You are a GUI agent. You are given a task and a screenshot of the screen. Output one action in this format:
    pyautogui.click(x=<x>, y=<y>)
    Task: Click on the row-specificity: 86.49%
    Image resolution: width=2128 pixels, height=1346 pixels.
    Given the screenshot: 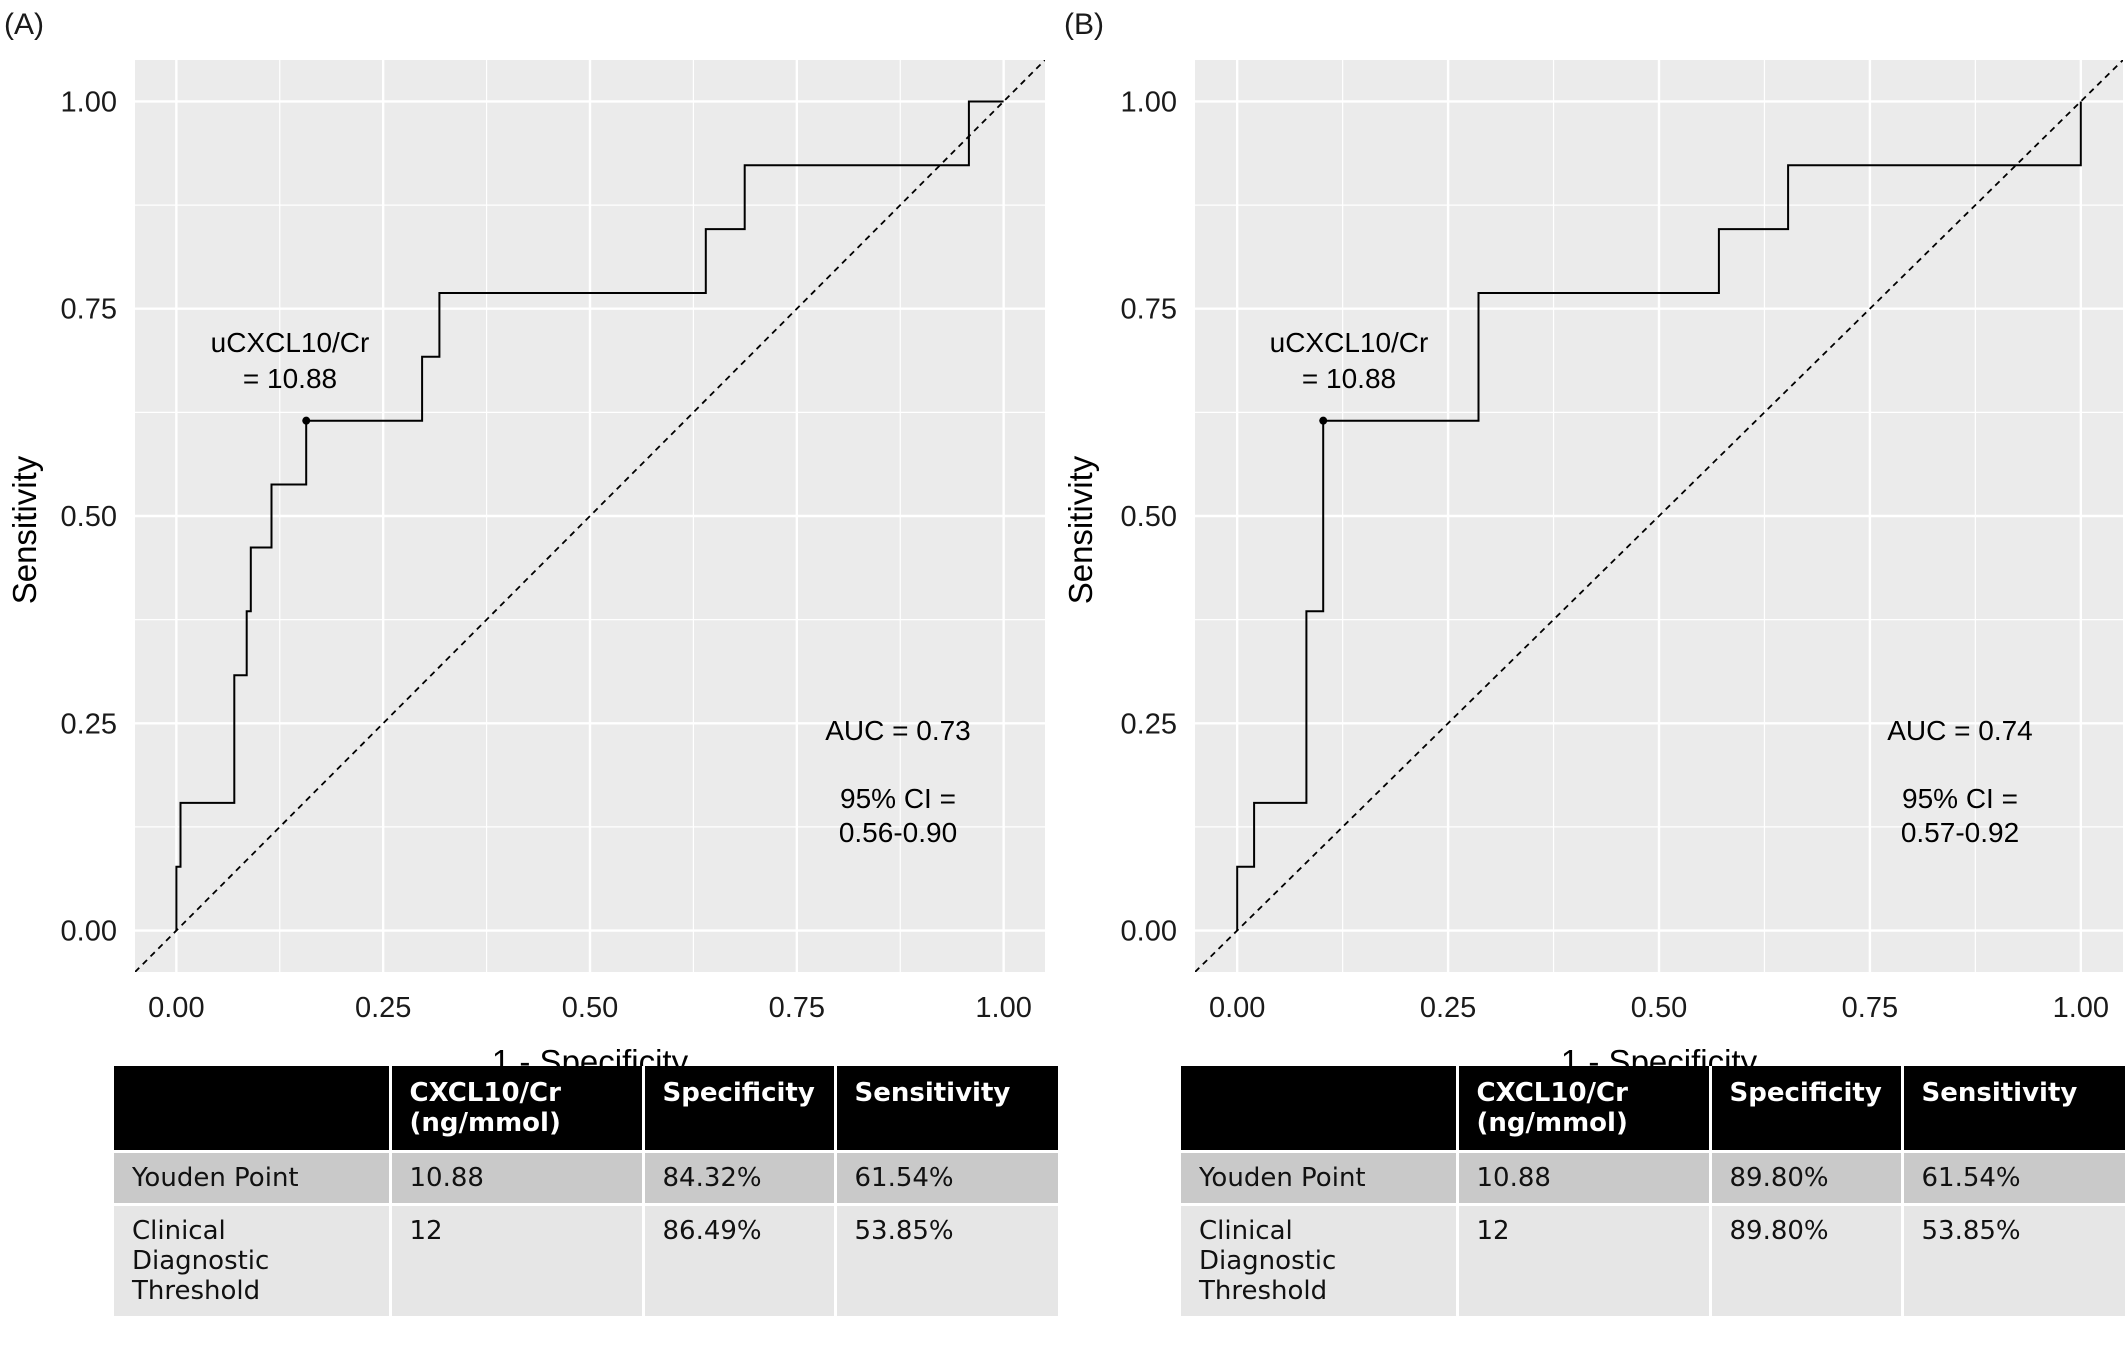 What is the action you would take?
    pyautogui.click(x=738, y=1259)
    